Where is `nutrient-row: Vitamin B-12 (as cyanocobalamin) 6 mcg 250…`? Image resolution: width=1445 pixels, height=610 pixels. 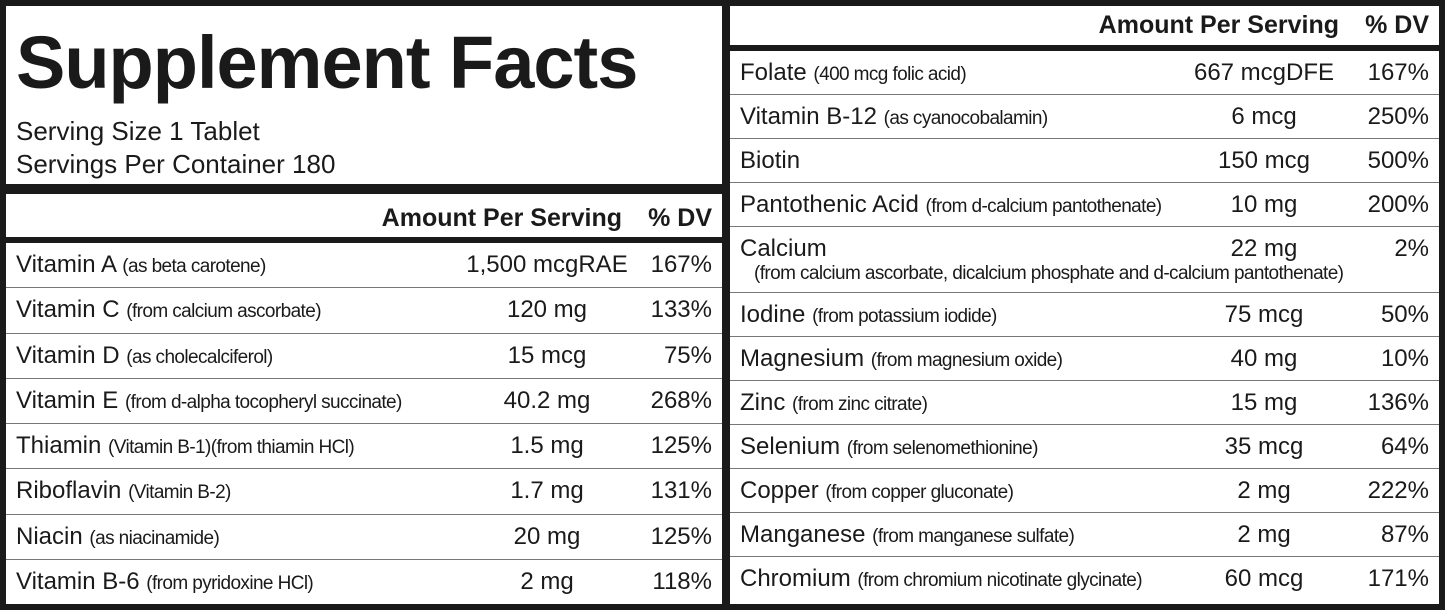
nutrient-row: Vitamin B-12 (as cyanocobalamin) 6 mcg 250… is located at coordinates (1084, 116).